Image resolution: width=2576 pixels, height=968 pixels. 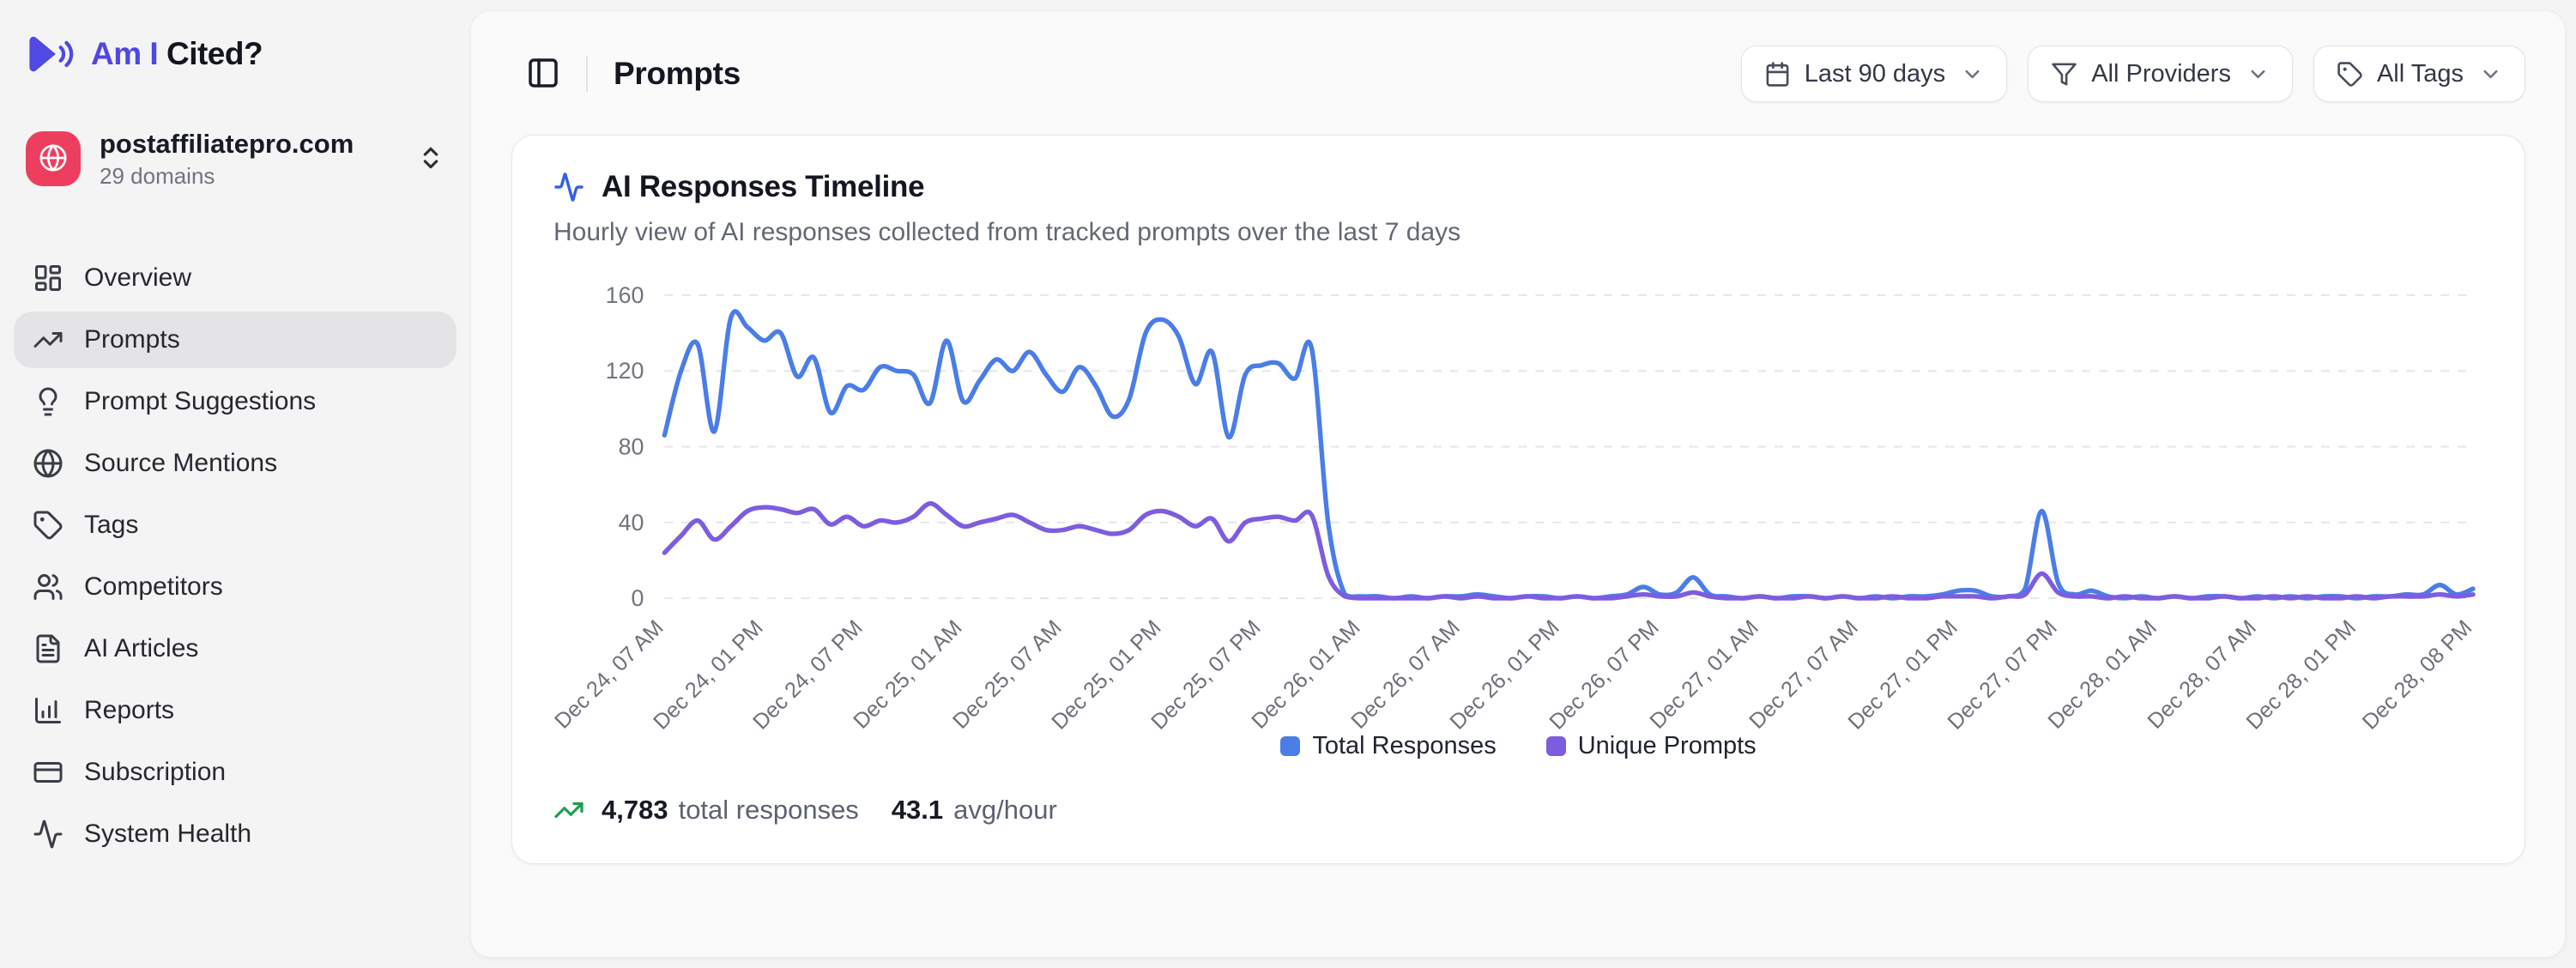 I want to click on users-icon, so click(x=48, y=587).